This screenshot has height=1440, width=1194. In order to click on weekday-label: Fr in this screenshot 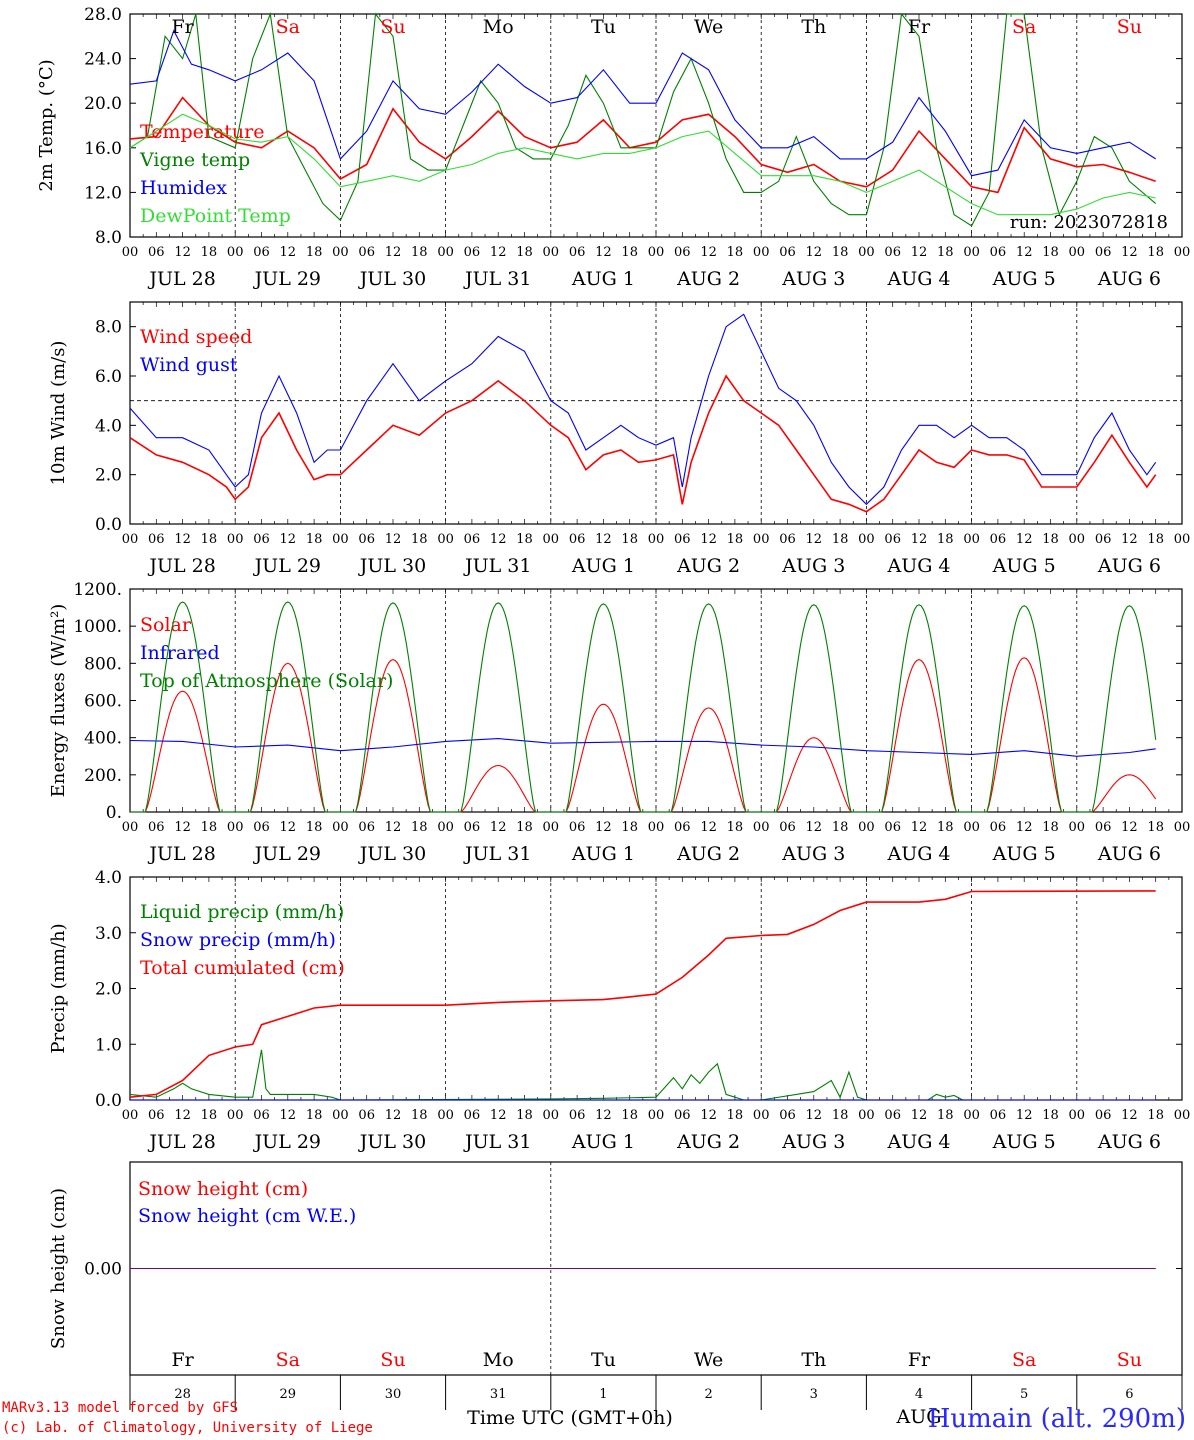, I will do `click(182, 1360)`.